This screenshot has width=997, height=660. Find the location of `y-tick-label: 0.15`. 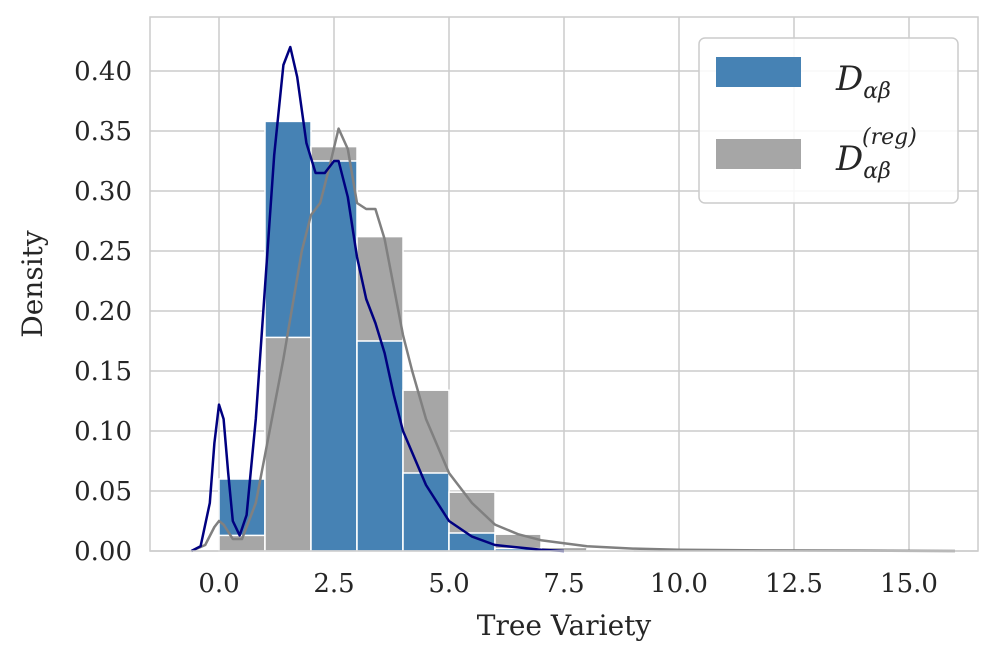

y-tick-label: 0.15 is located at coordinates (103, 372).